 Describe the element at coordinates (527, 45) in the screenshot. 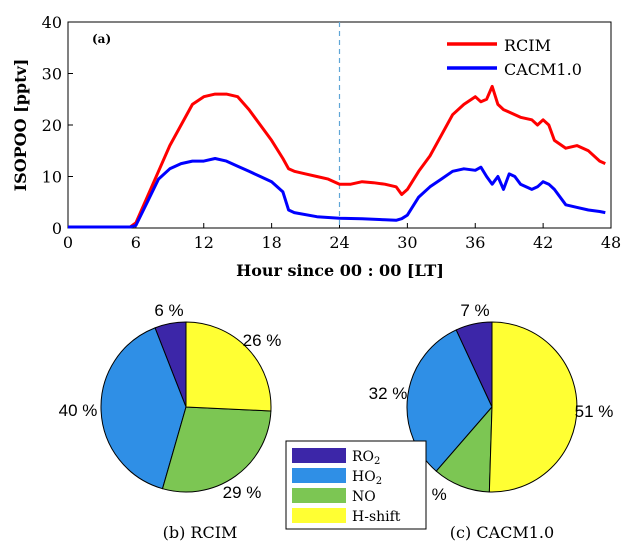

I see `legend-label-rcim: RCIM` at that location.